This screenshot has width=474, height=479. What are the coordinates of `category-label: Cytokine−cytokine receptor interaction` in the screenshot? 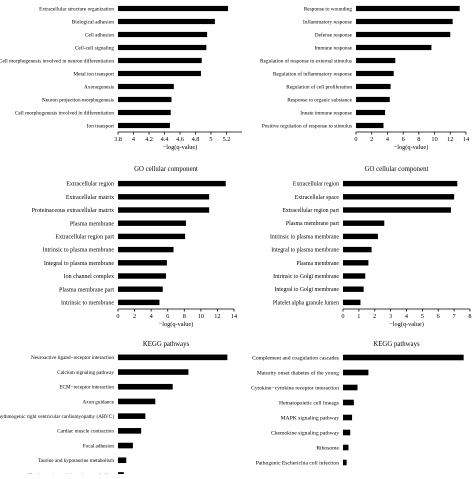 It's located at (295, 388).